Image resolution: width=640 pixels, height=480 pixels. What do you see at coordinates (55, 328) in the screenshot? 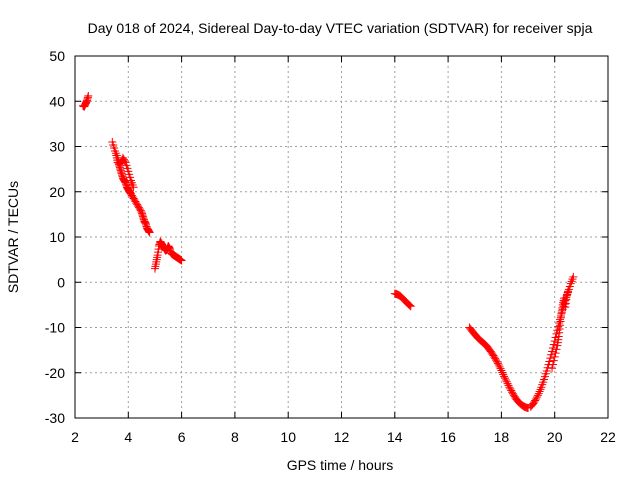
I see `y-tick-label: -10` at bounding box center [55, 328].